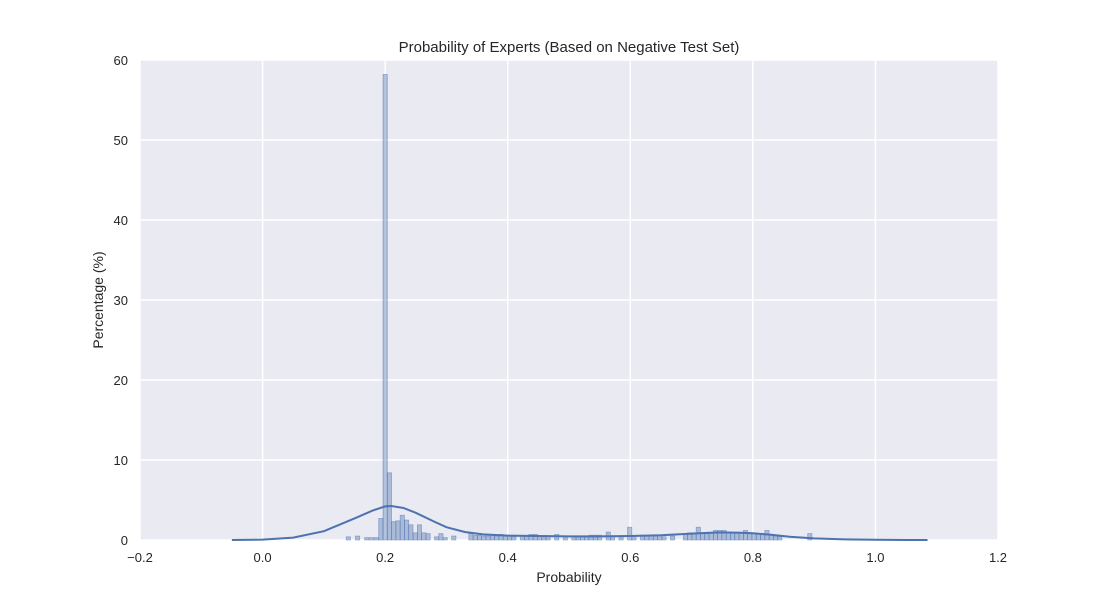 The height and width of the screenshot is (600, 1110). What do you see at coordinates (121, 220) in the screenshot?
I see `y-tick-label: 40` at bounding box center [121, 220].